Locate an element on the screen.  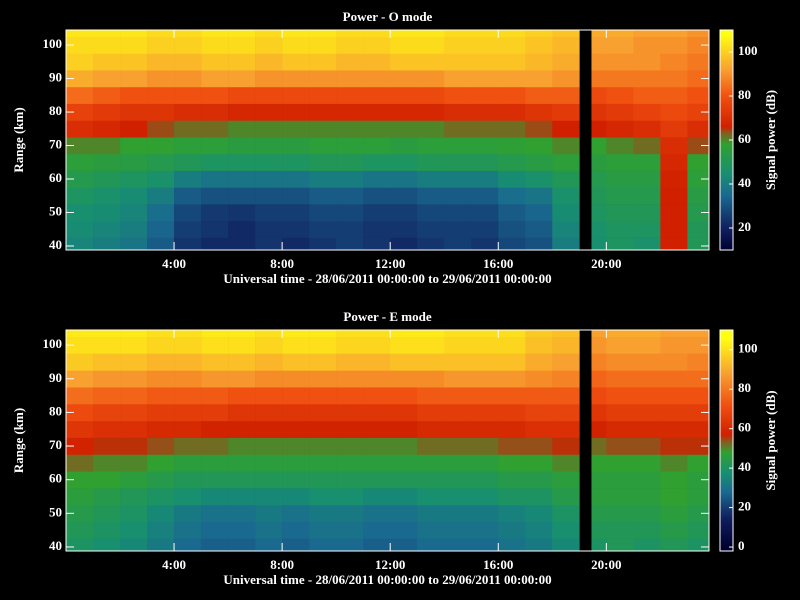
y-tick-label: 100 is located at coordinates (53, 43).